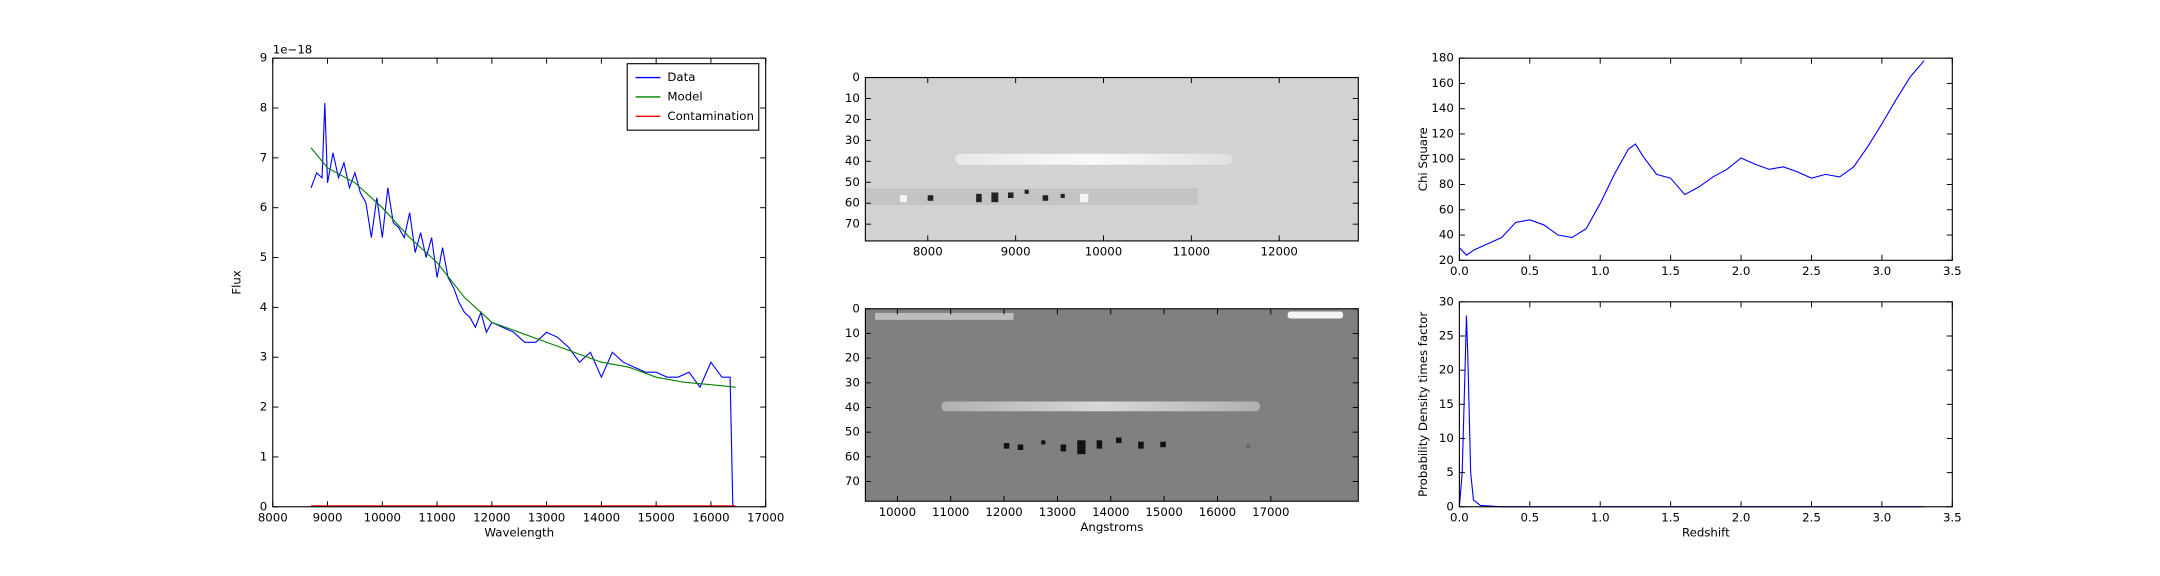 Image resolution: width=2160 pixels, height=576 pixels. I want to click on y-tick-label: 9, so click(263, 58).